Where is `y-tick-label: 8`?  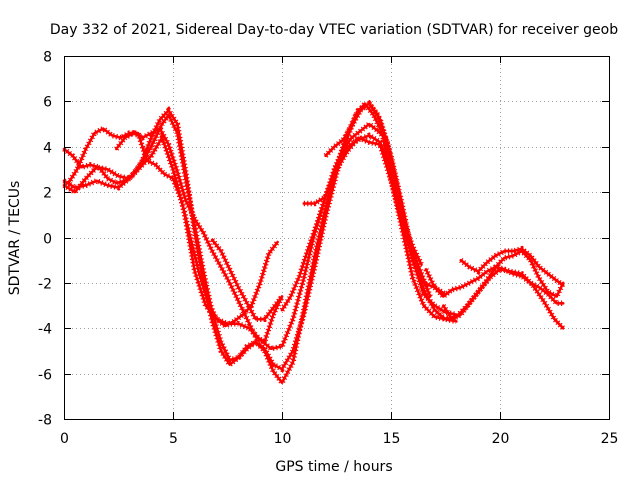 y-tick-label: 8 is located at coordinates (47, 58).